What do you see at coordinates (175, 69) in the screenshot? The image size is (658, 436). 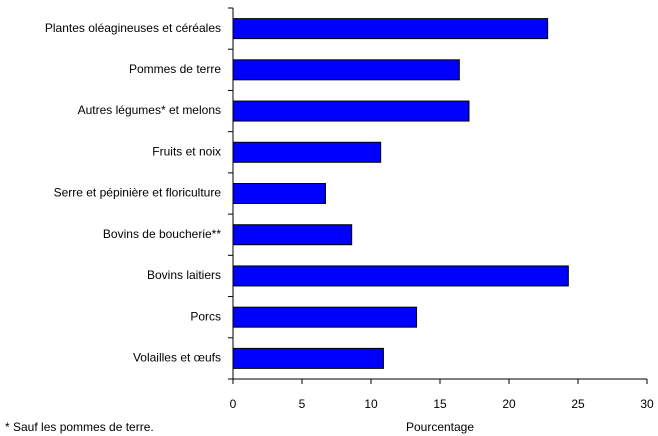 I see `y-tick-label: Pommes de terre` at bounding box center [175, 69].